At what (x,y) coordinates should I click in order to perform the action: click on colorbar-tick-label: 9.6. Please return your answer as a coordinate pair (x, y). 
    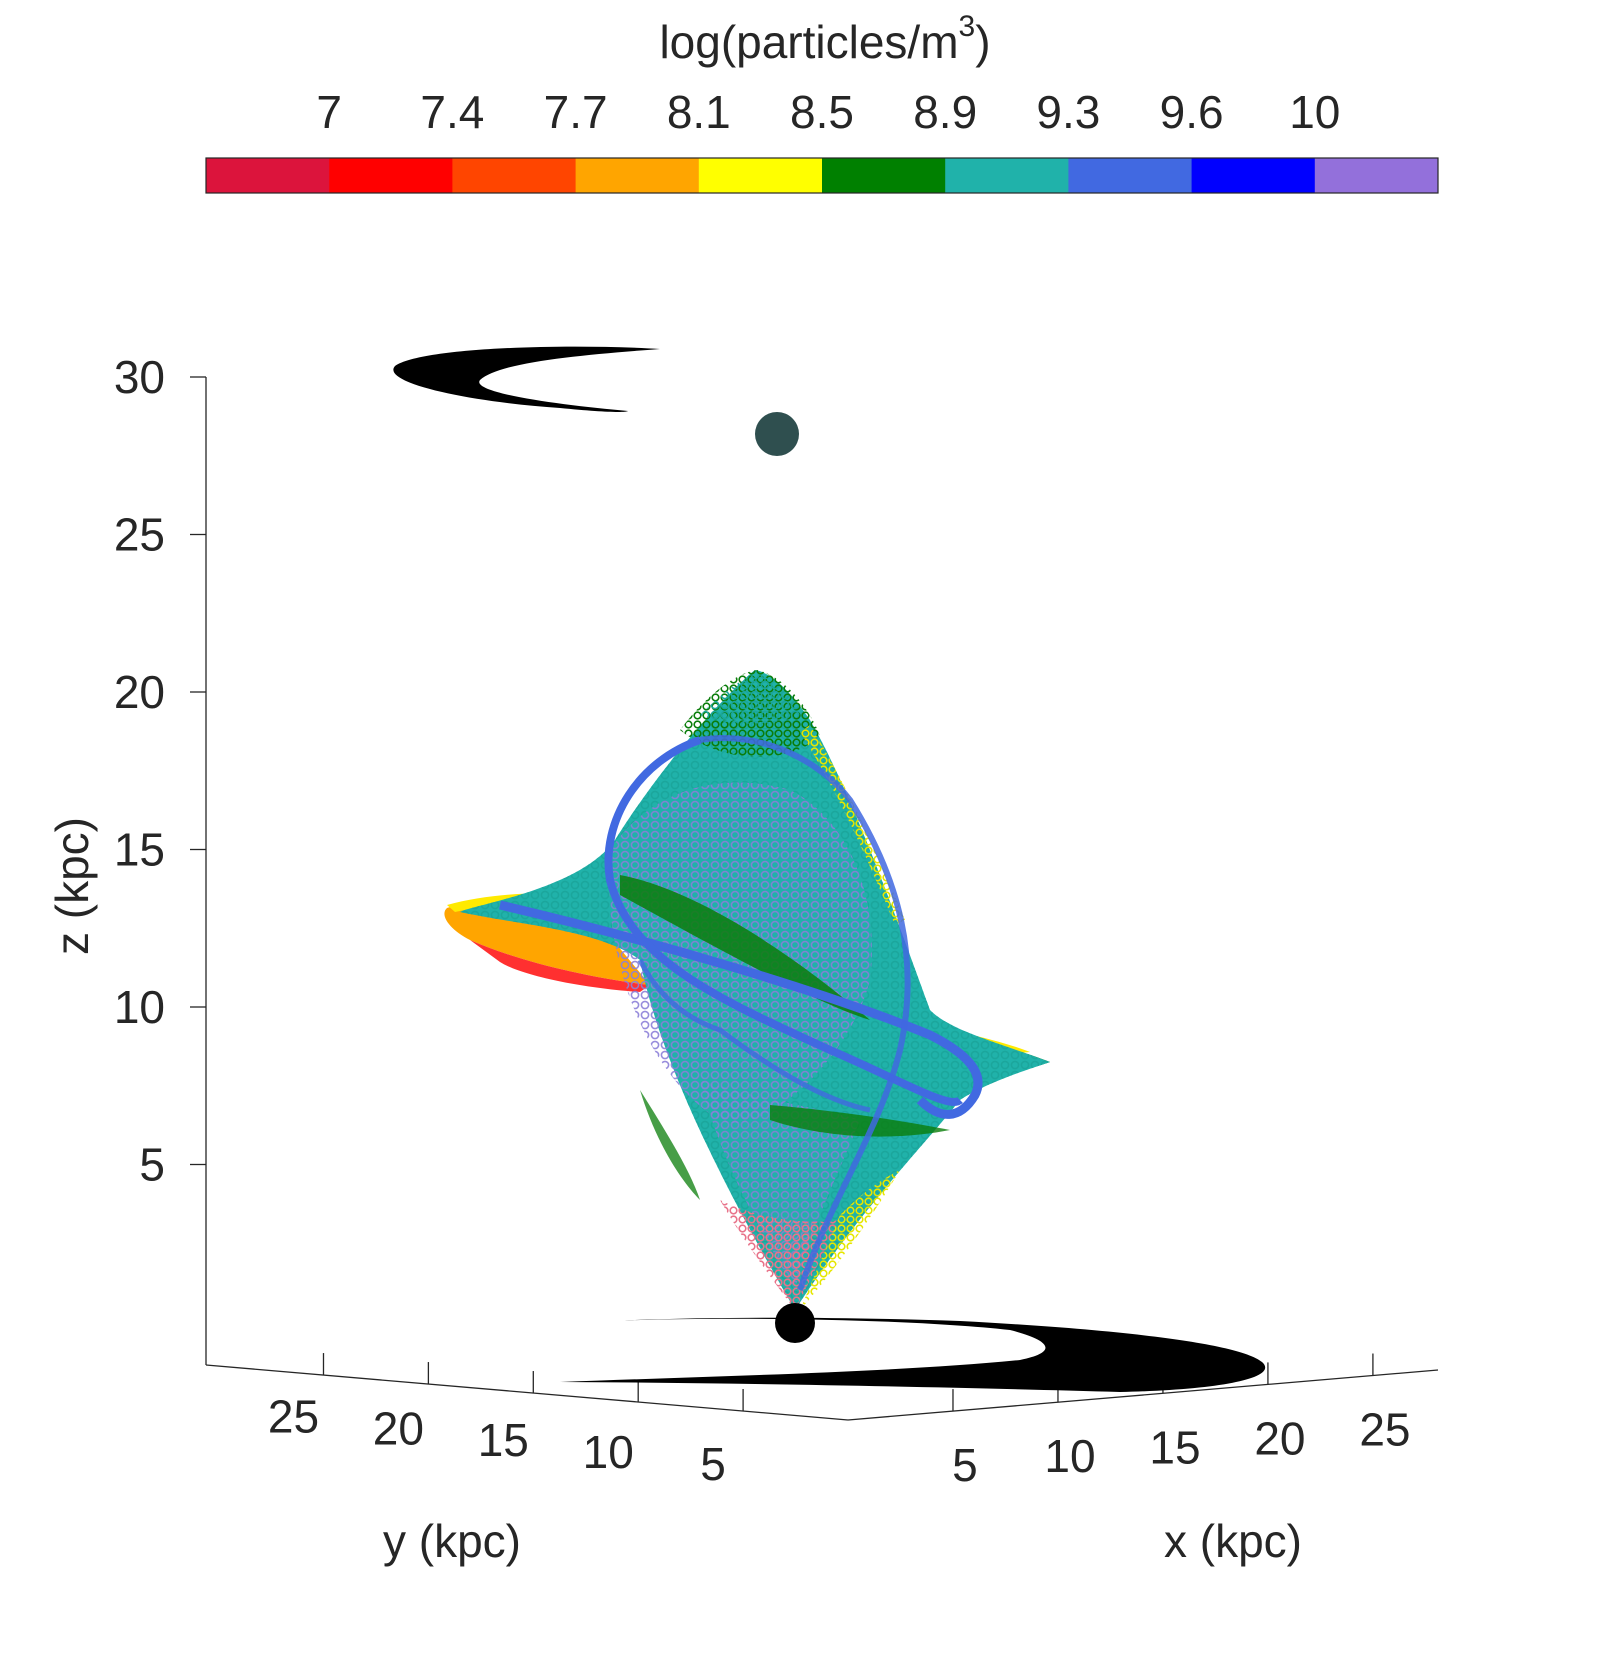
    Looking at the image, I should click on (1192, 112).